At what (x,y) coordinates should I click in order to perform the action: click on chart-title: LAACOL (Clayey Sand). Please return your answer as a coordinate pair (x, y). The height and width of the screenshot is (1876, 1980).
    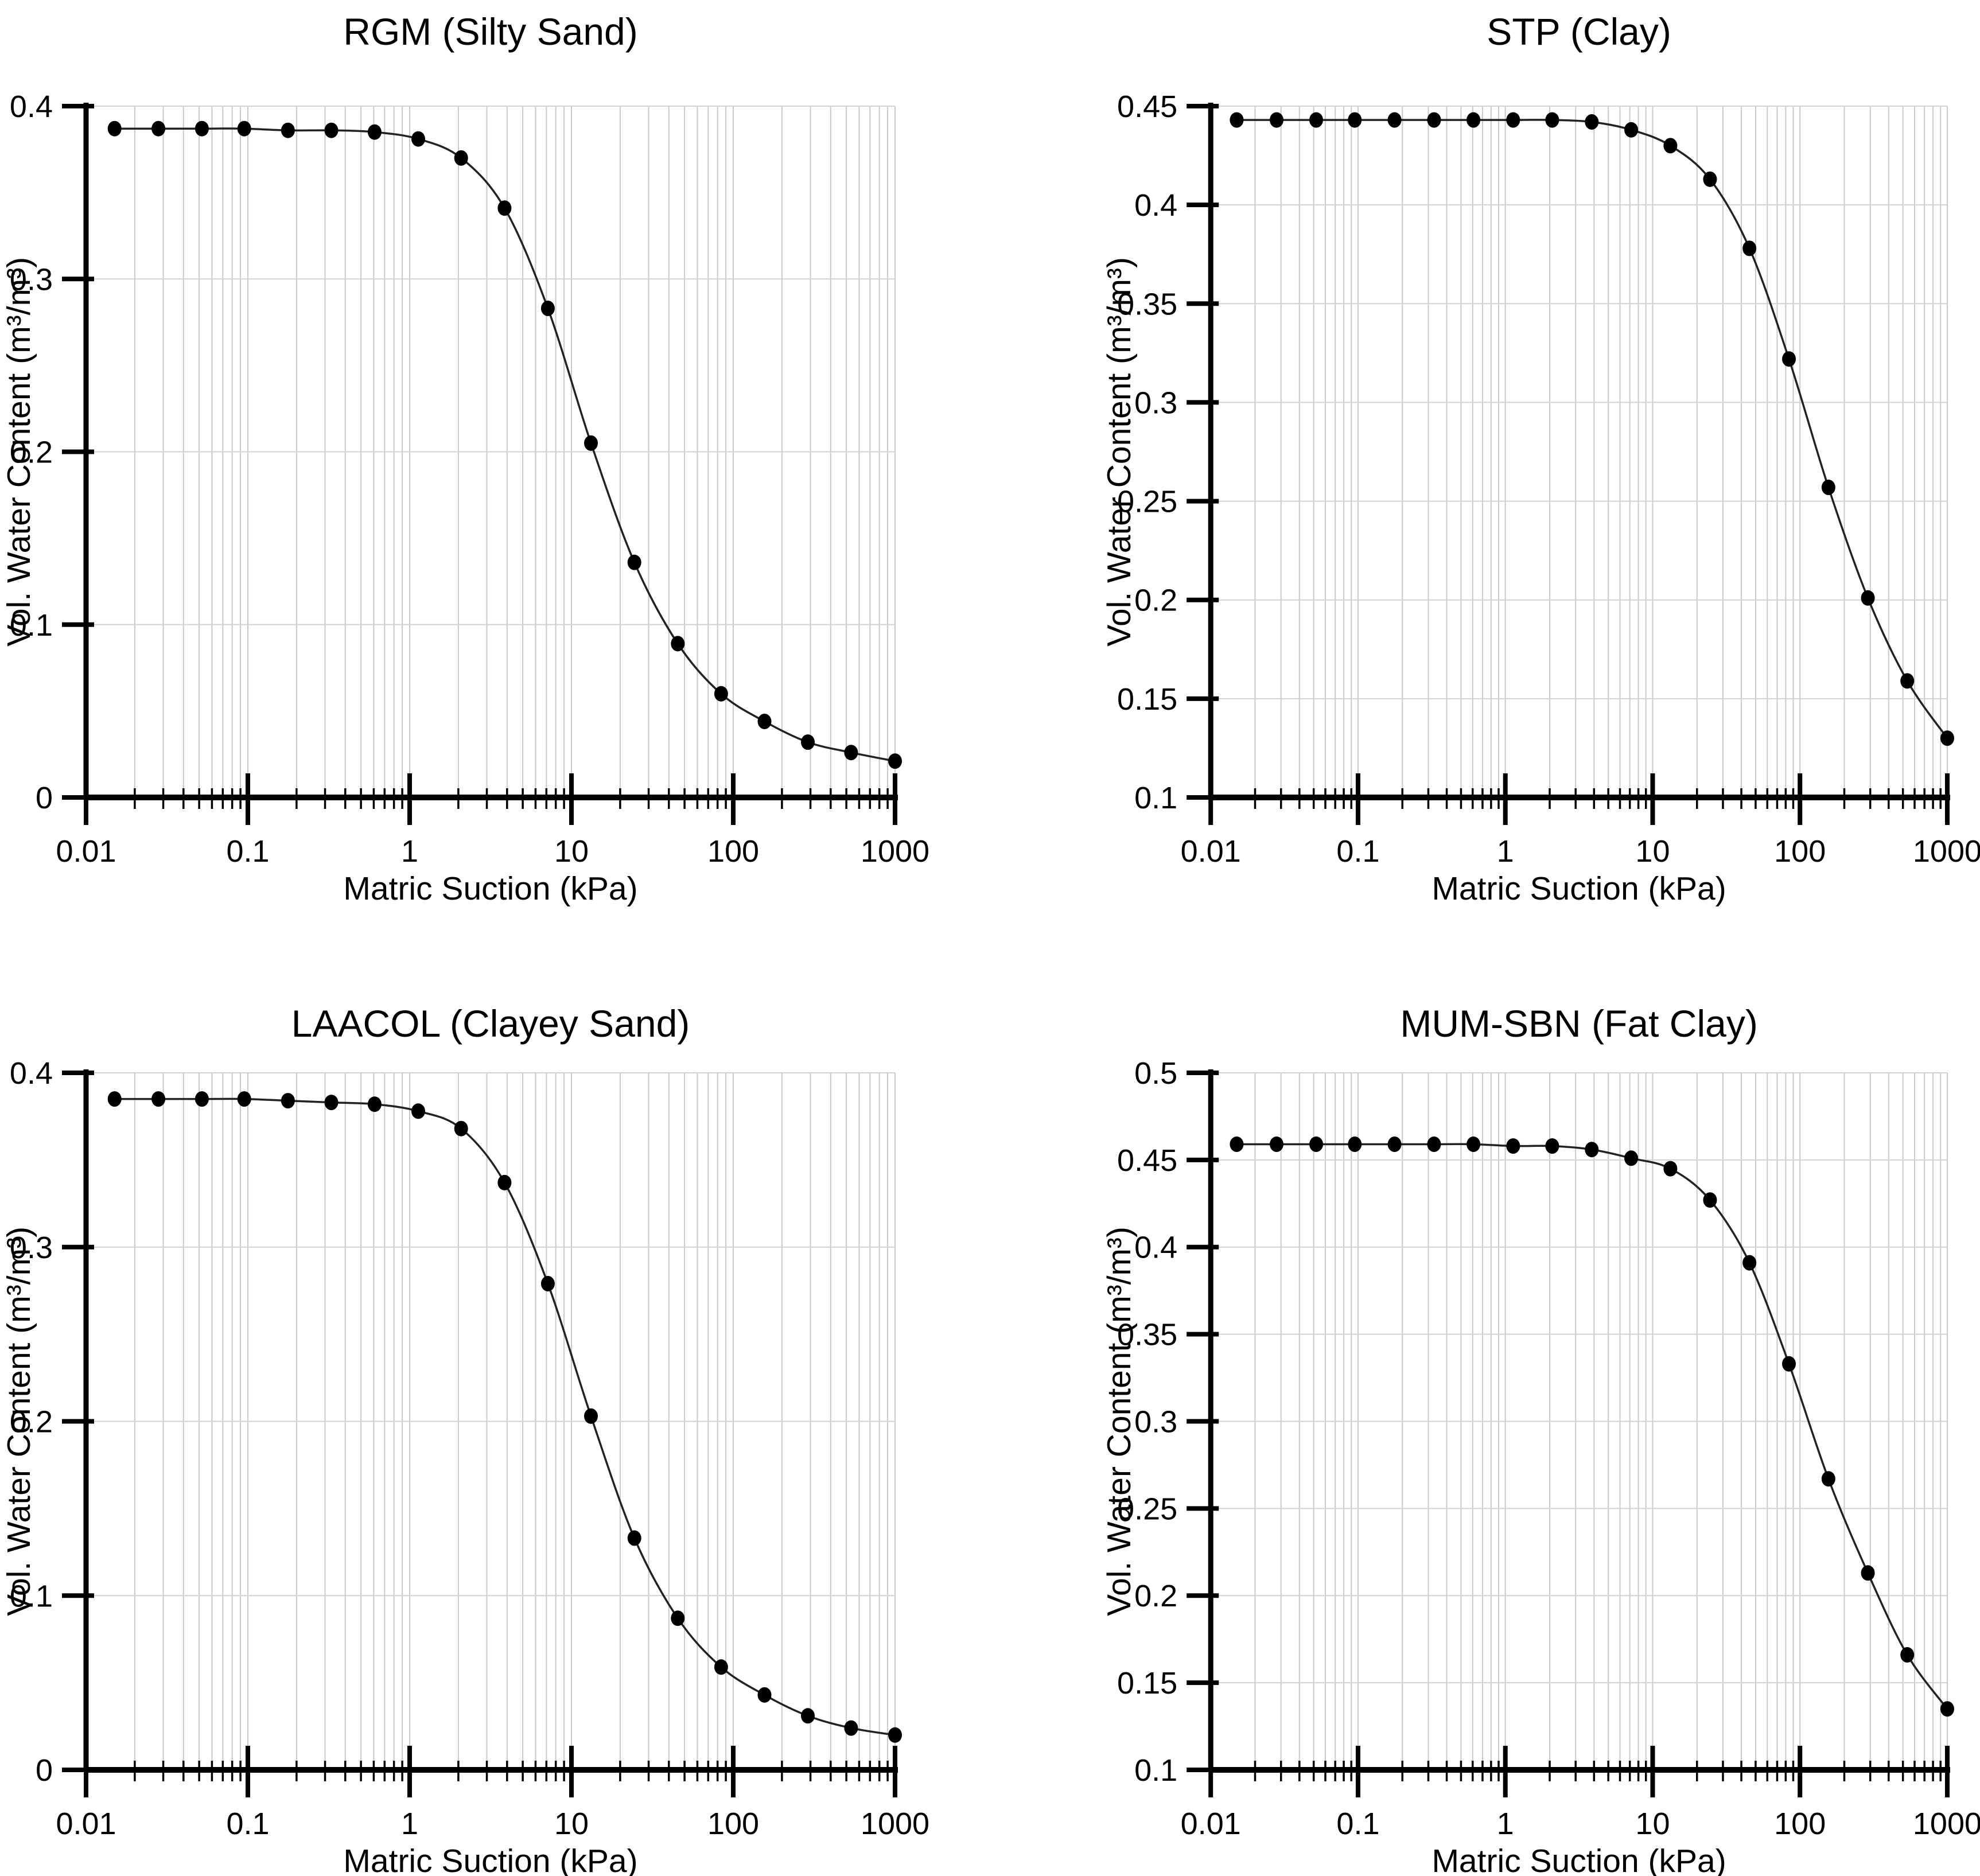
    Looking at the image, I should click on (490, 1023).